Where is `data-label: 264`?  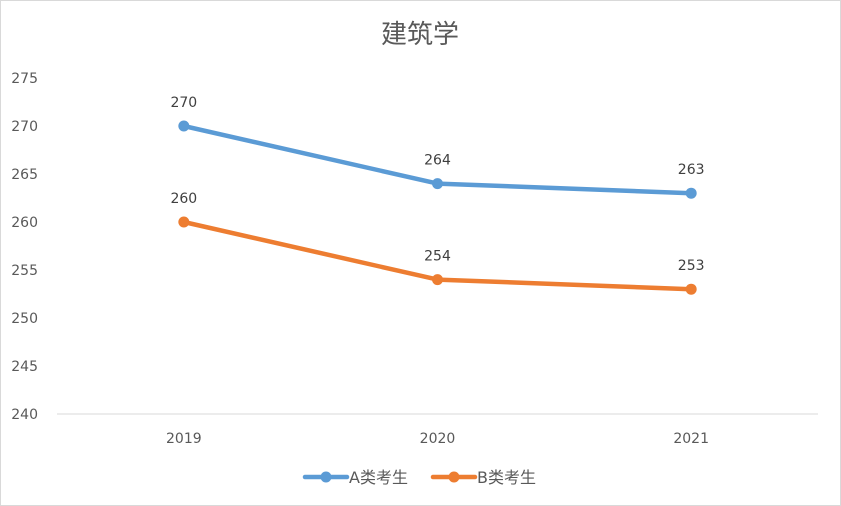 data-label: 264 is located at coordinates (437, 161).